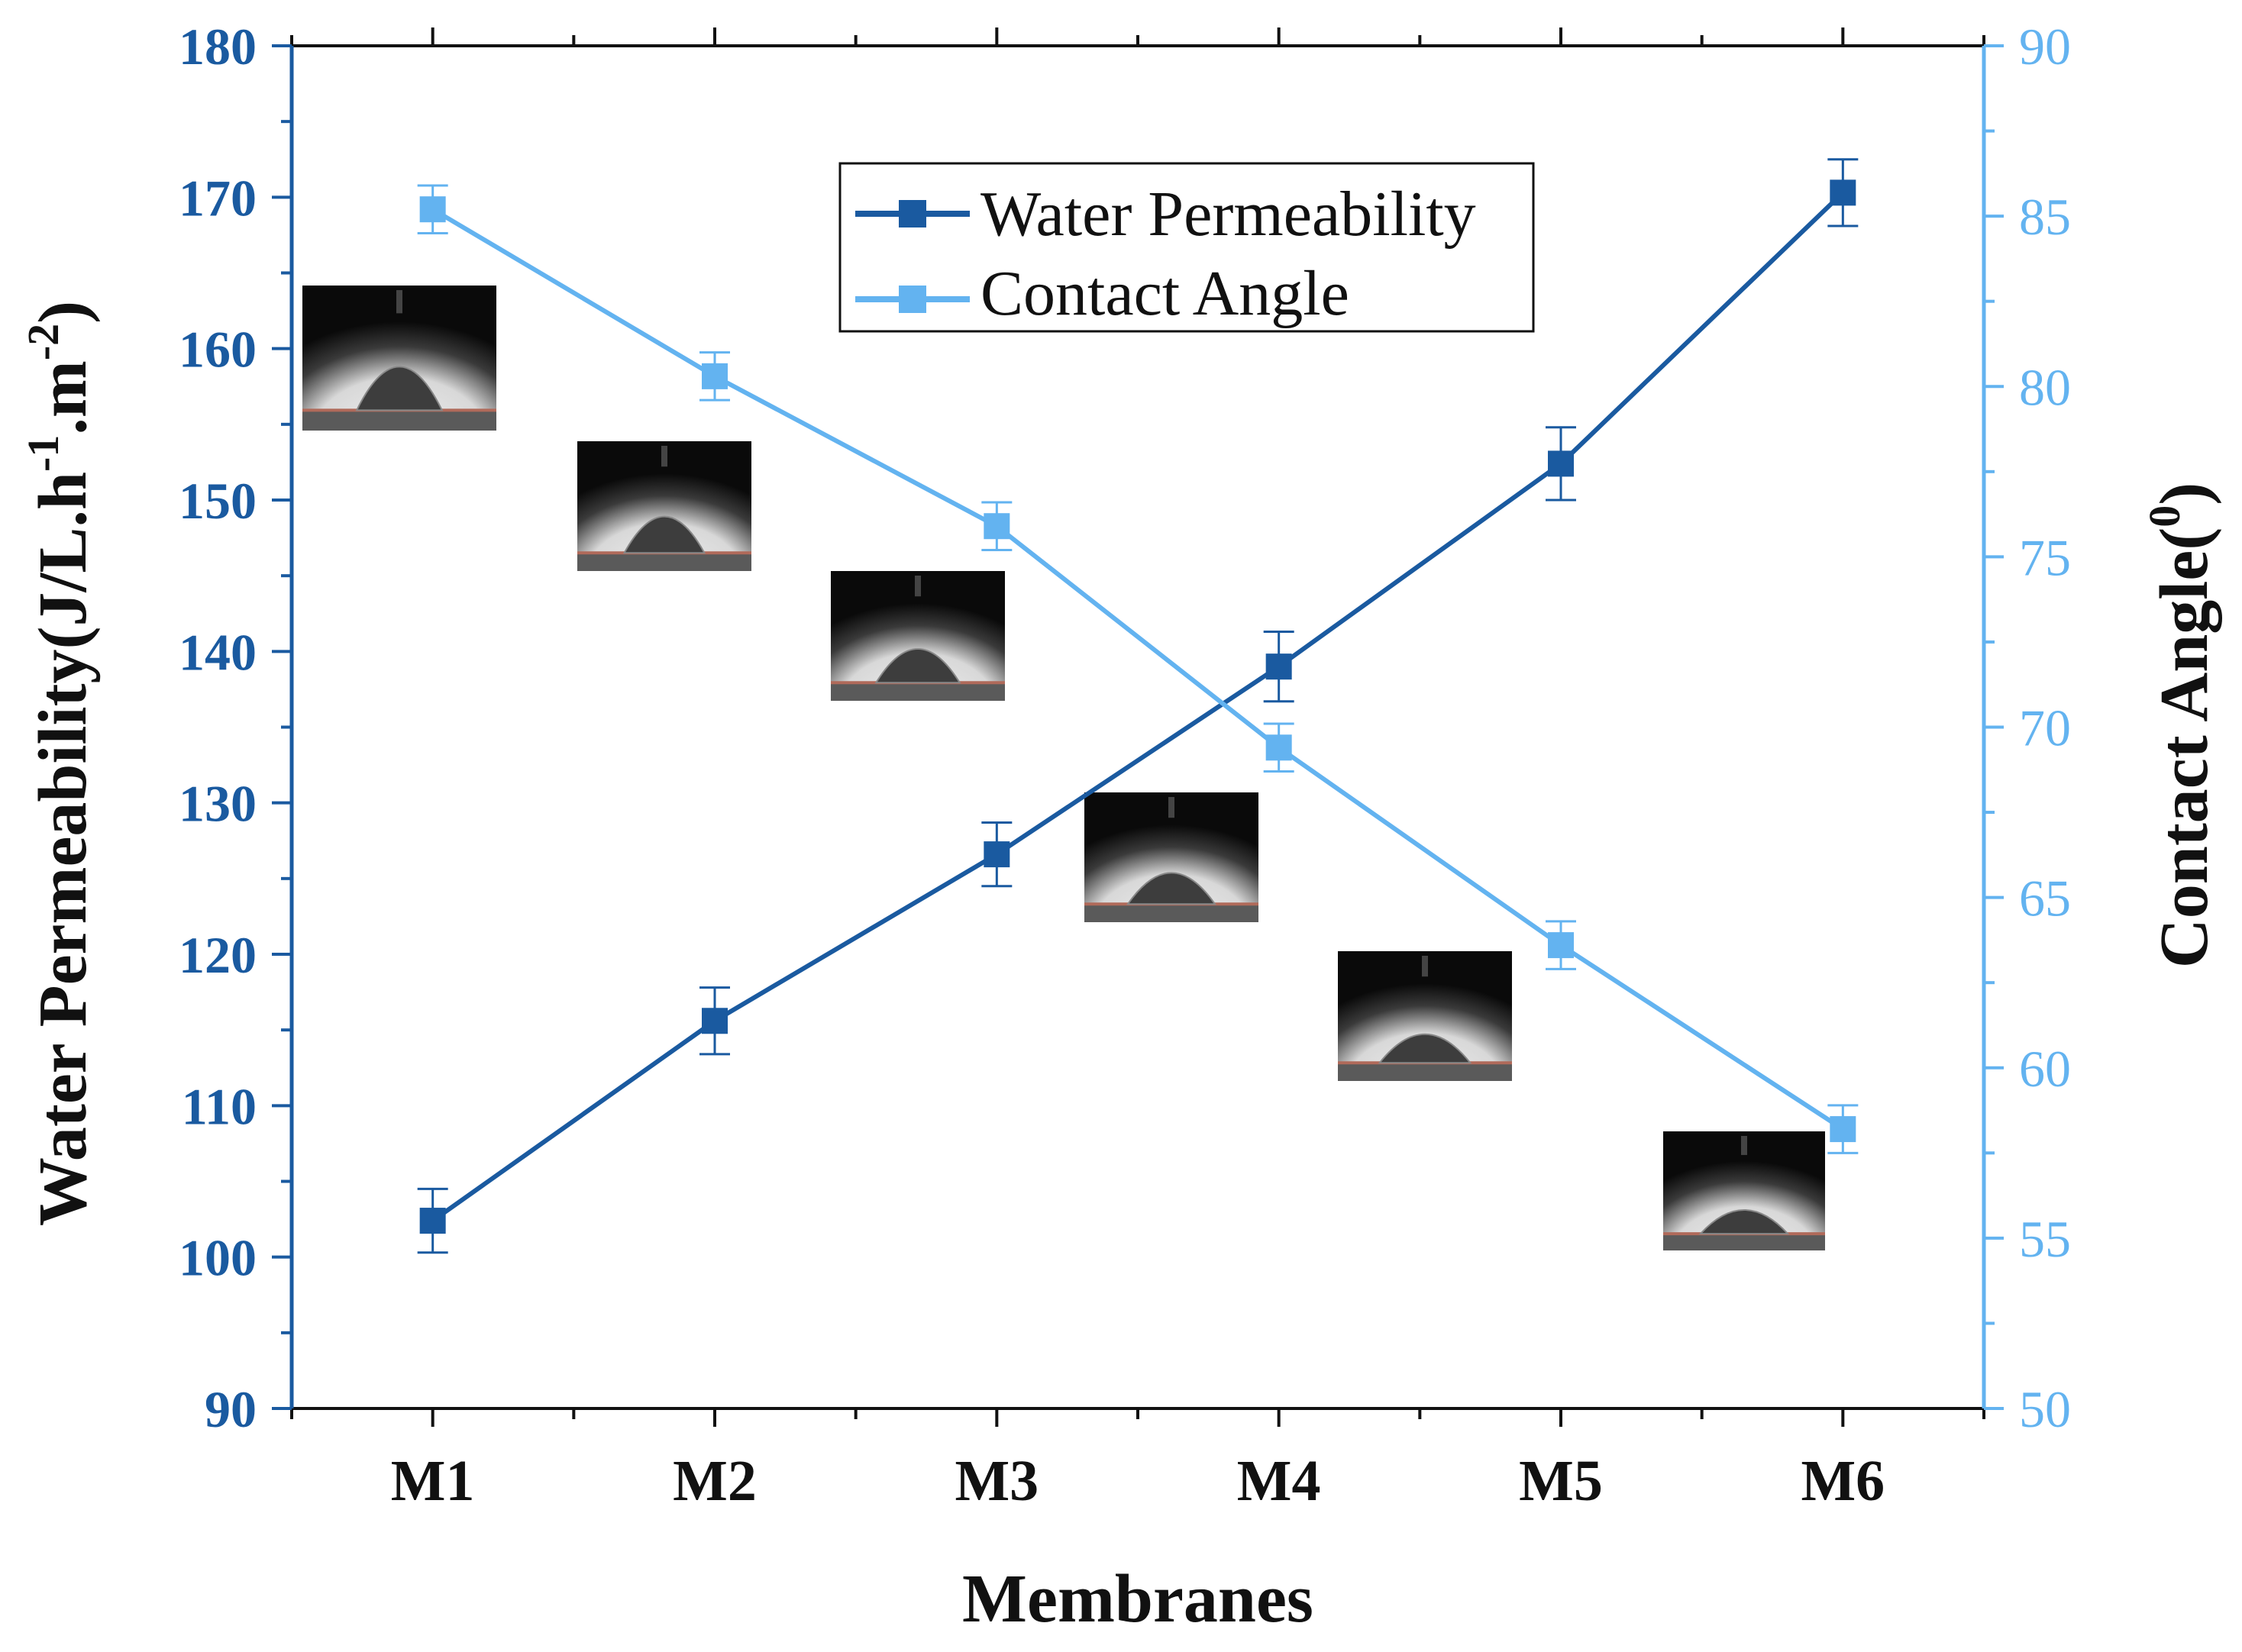 The width and height of the screenshot is (2242, 1652). I want to click on x-tick-label-M2: M2, so click(715, 1481).